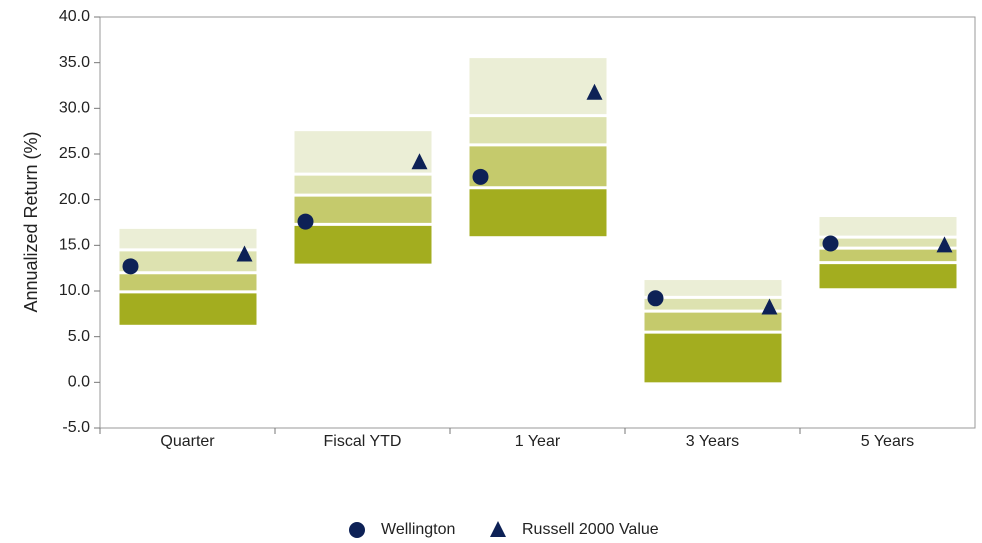 The height and width of the screenshot is (543, 982). What do you see at coordinates (79, 382) in the screenshot?
I see `y-tick-label: 0.0` at bounding box center [79, 382].